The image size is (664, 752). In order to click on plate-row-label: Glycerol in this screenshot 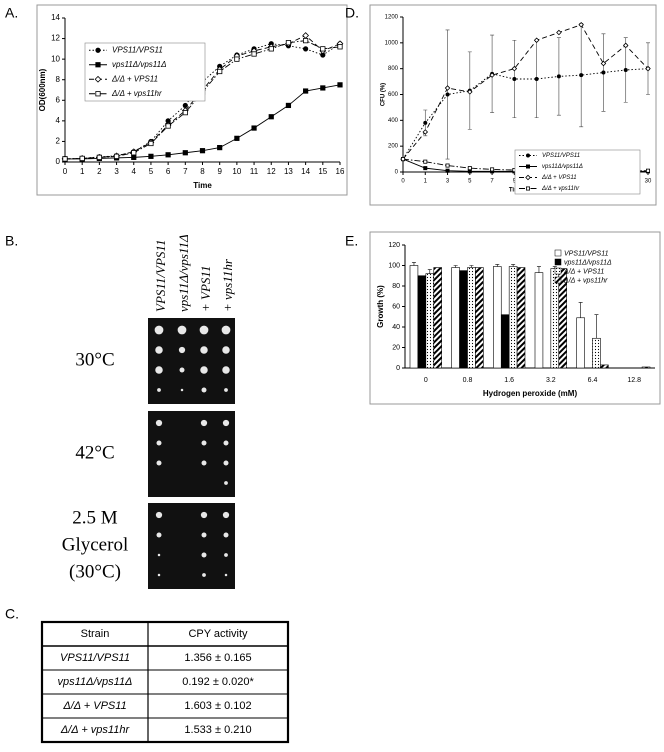, I will do `click(95, 544)`.